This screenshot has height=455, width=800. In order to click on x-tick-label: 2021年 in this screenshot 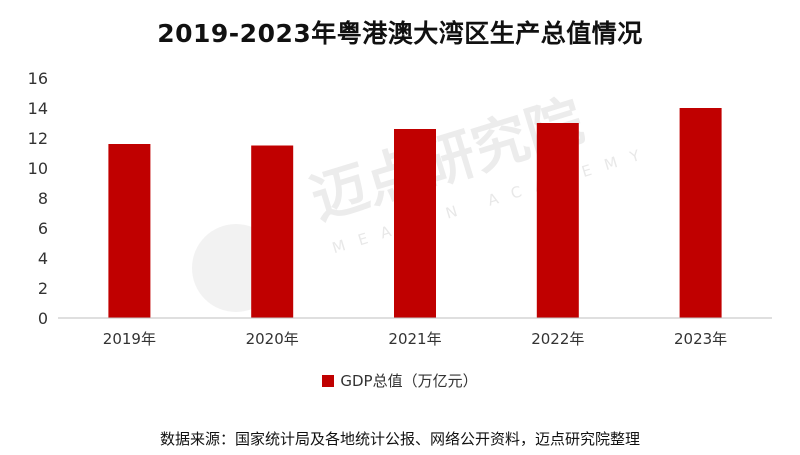, I will do `click(414, 339)`.